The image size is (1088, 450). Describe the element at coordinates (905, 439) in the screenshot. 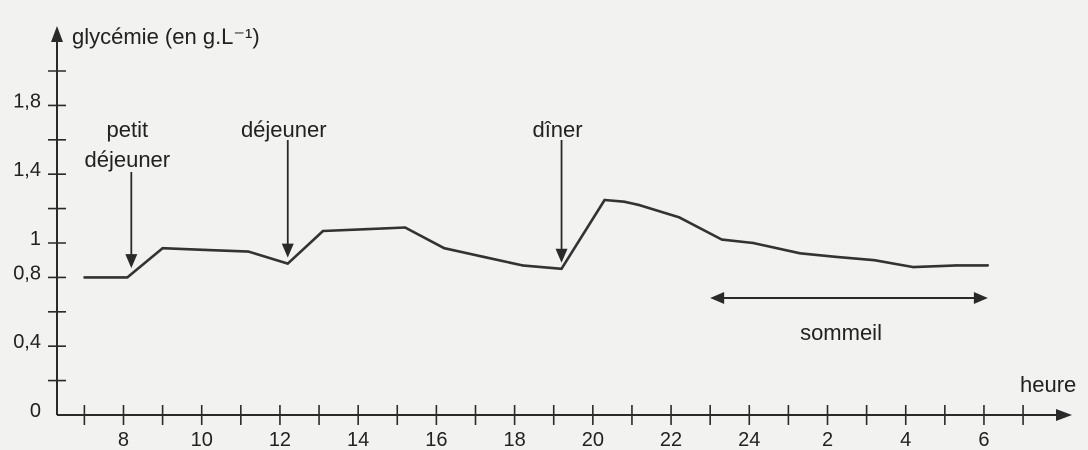

I see `x-tick-label: 4` at that location.